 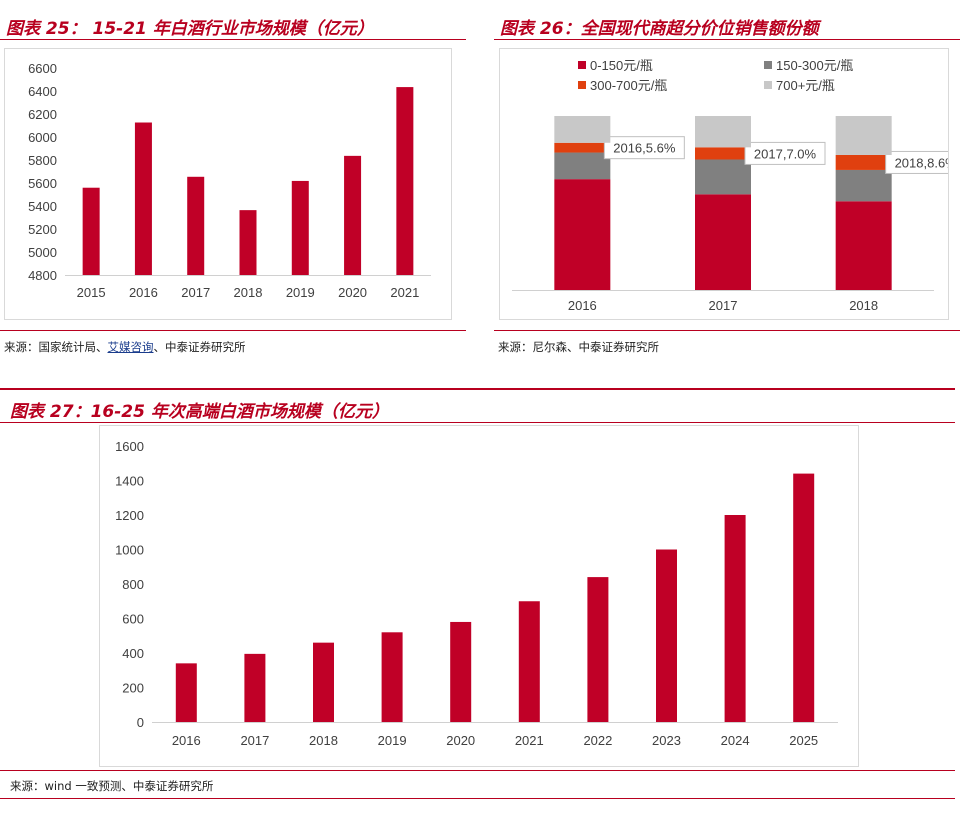 I want to click on fig27-bar-2021, so click(x=529, y=661).